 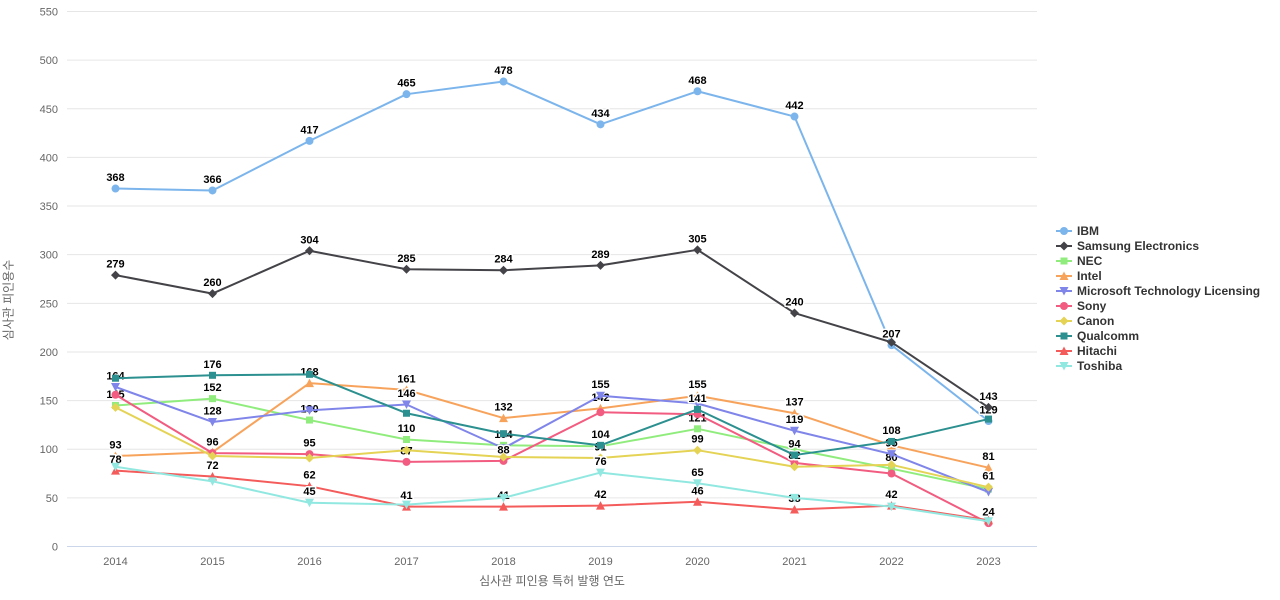 I want to click on data-label-toshiba-2019: 76, so click(x=600, y=462).